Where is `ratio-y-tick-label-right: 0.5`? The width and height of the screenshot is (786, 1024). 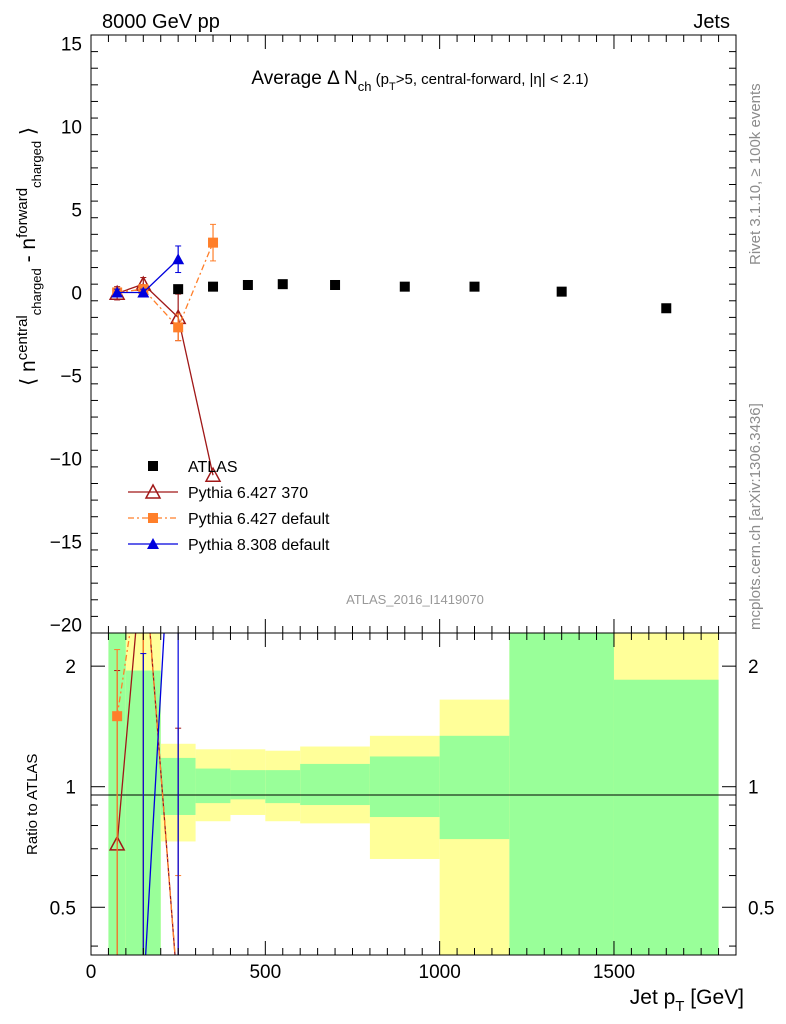 ratio-y-tick-label-right: 0.5 is located at coordinates (761, 908).